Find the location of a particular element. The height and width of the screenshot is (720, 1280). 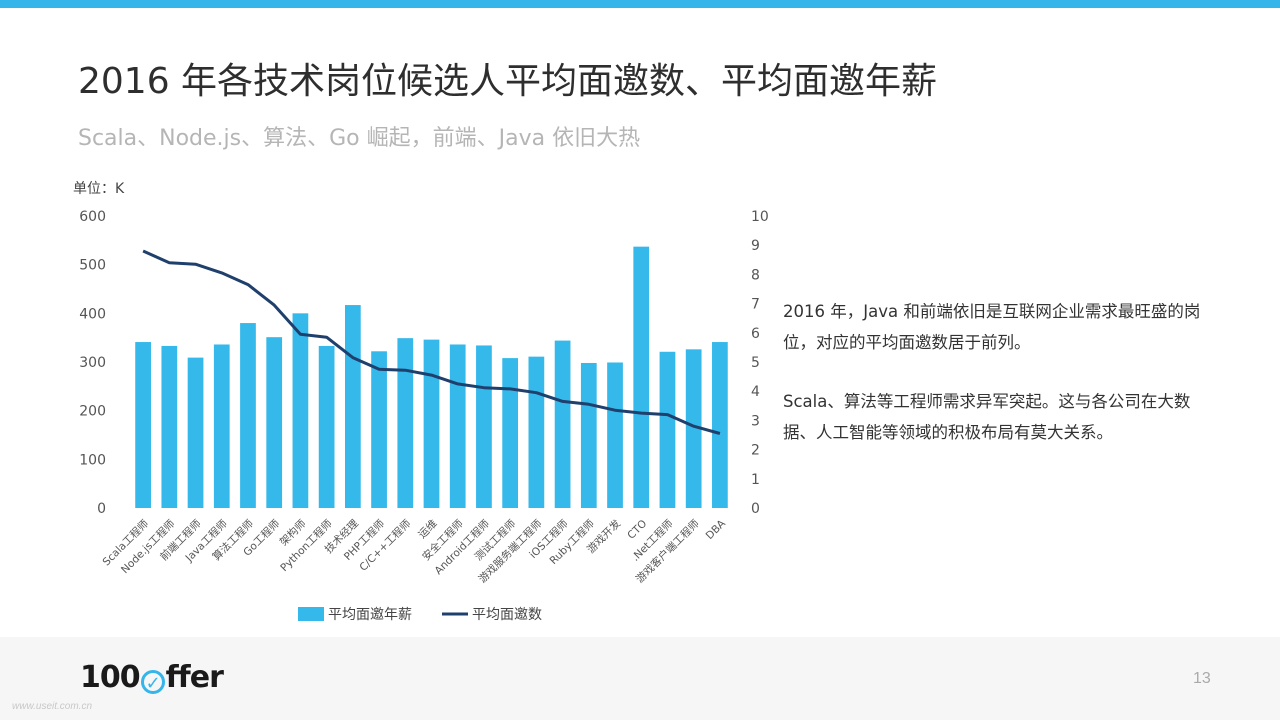

unit-label: 单位：K is located at coordinates (99, 189).